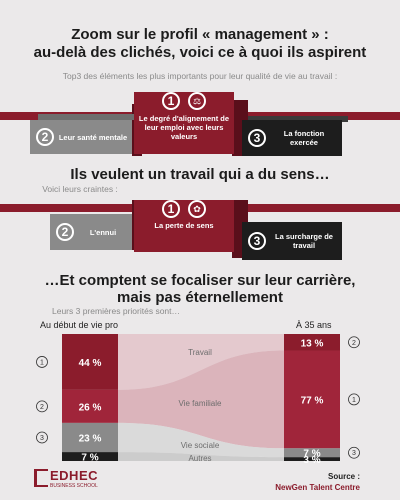 The image size is (400, 500). Describe the element at coordinates (304, 138) in the screenshot. I see `podium-label: La fonction exercée` at that location.